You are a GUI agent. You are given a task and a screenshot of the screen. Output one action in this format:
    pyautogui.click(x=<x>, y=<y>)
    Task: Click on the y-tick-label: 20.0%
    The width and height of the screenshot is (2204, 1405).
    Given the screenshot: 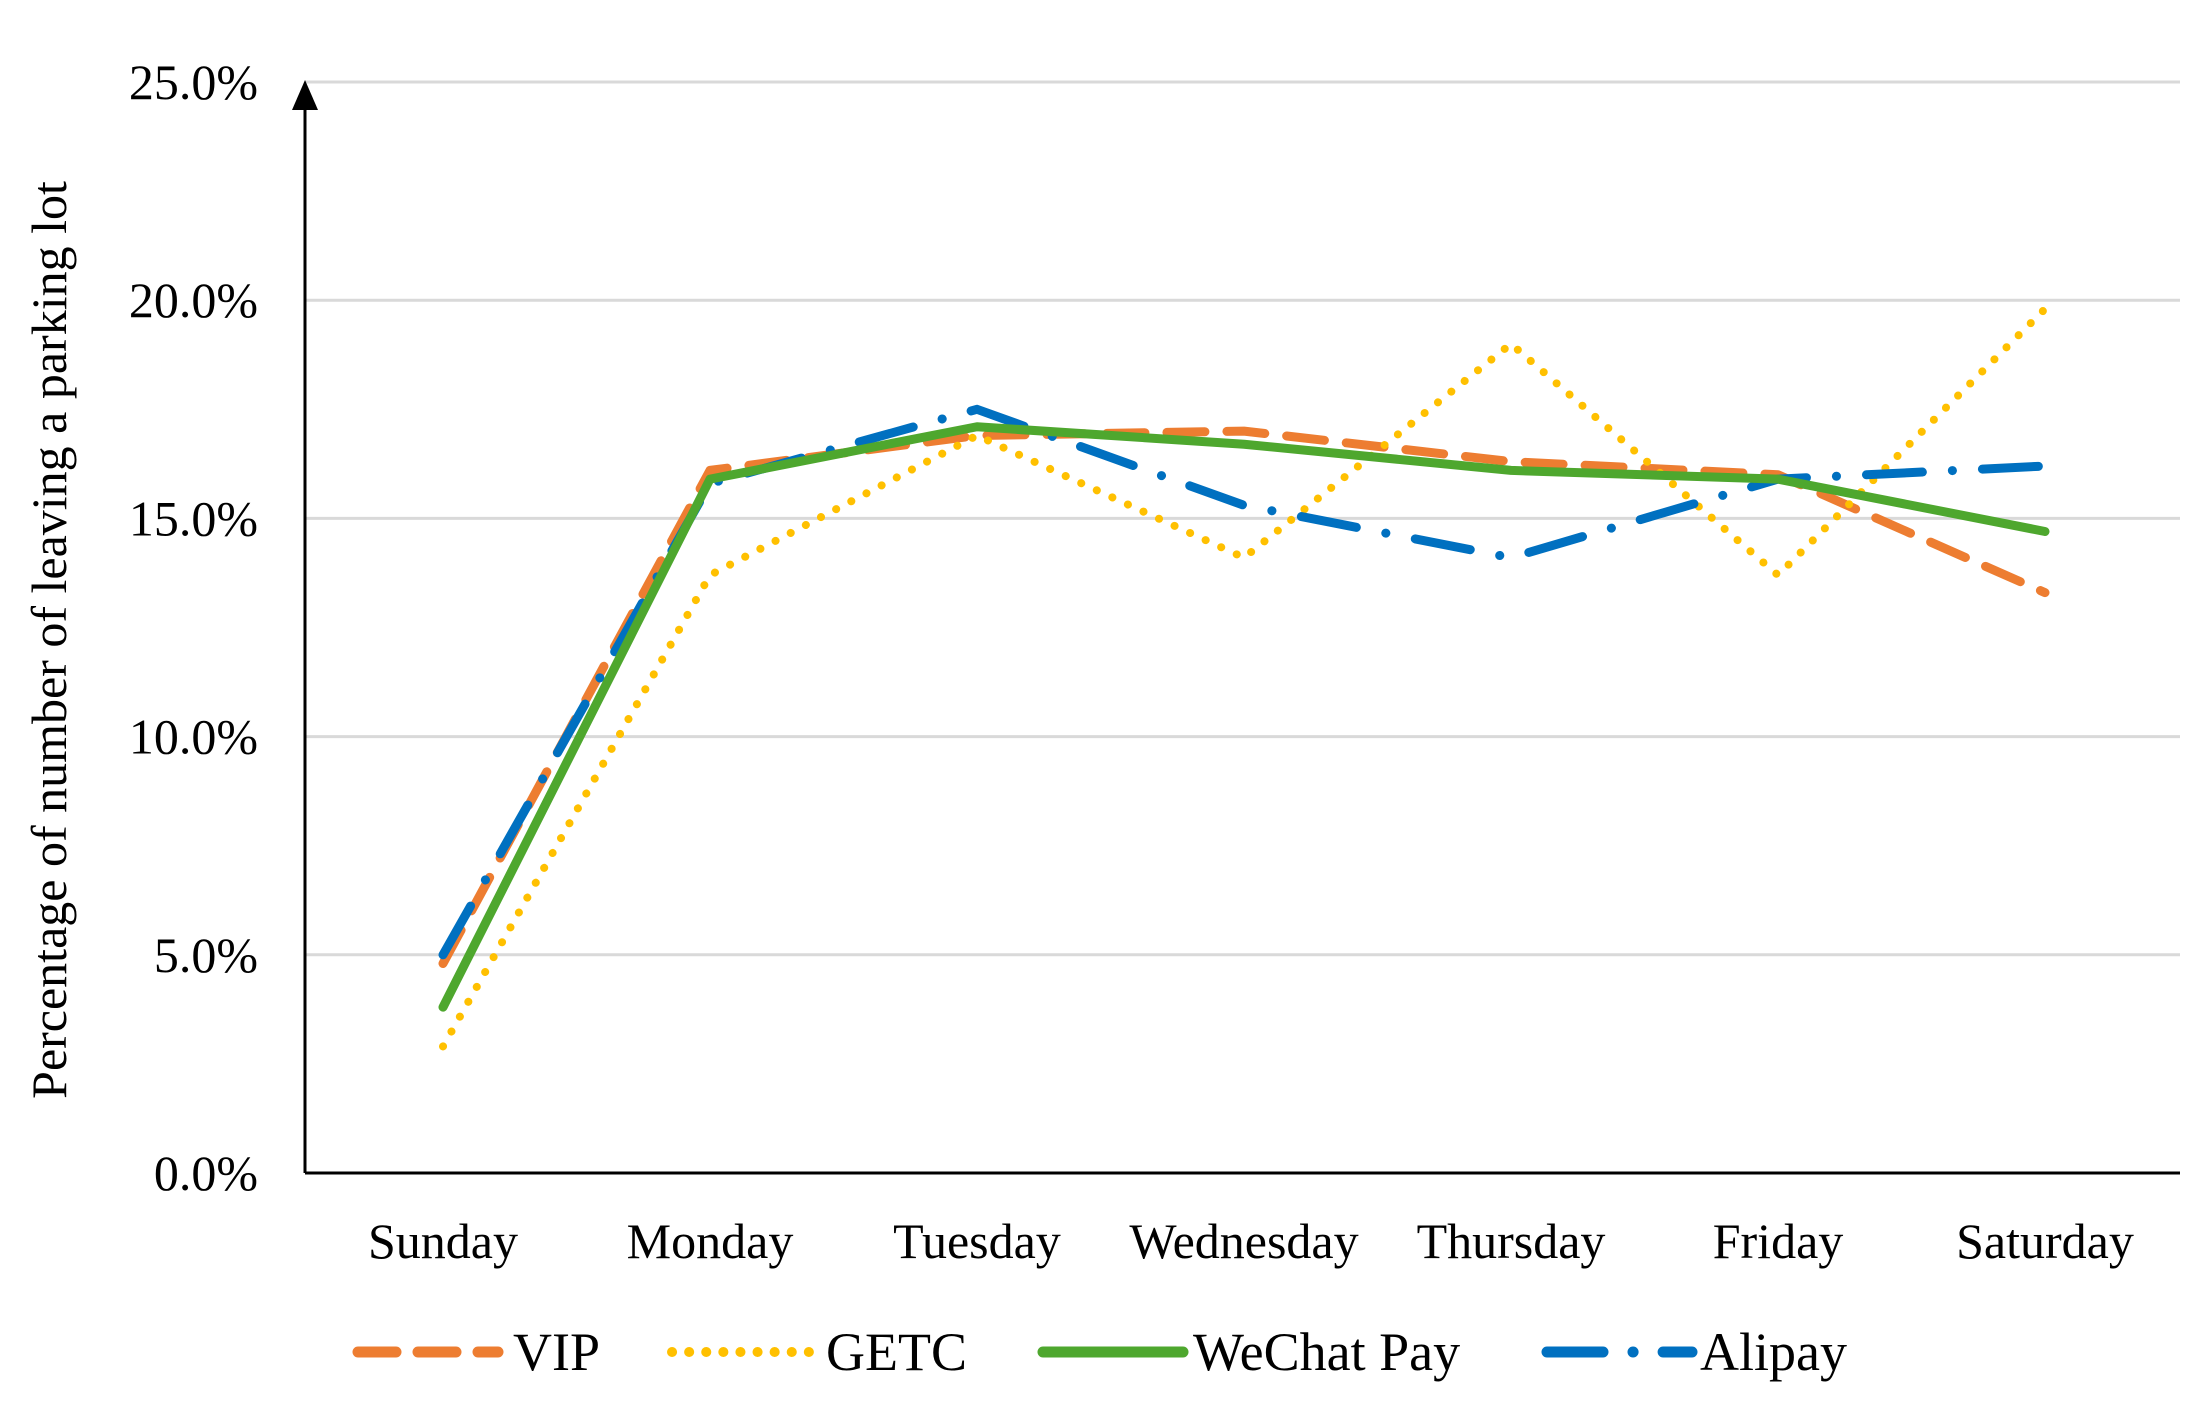 What is the action you would take?
    pyautogui.click(x=193, y=300)
    